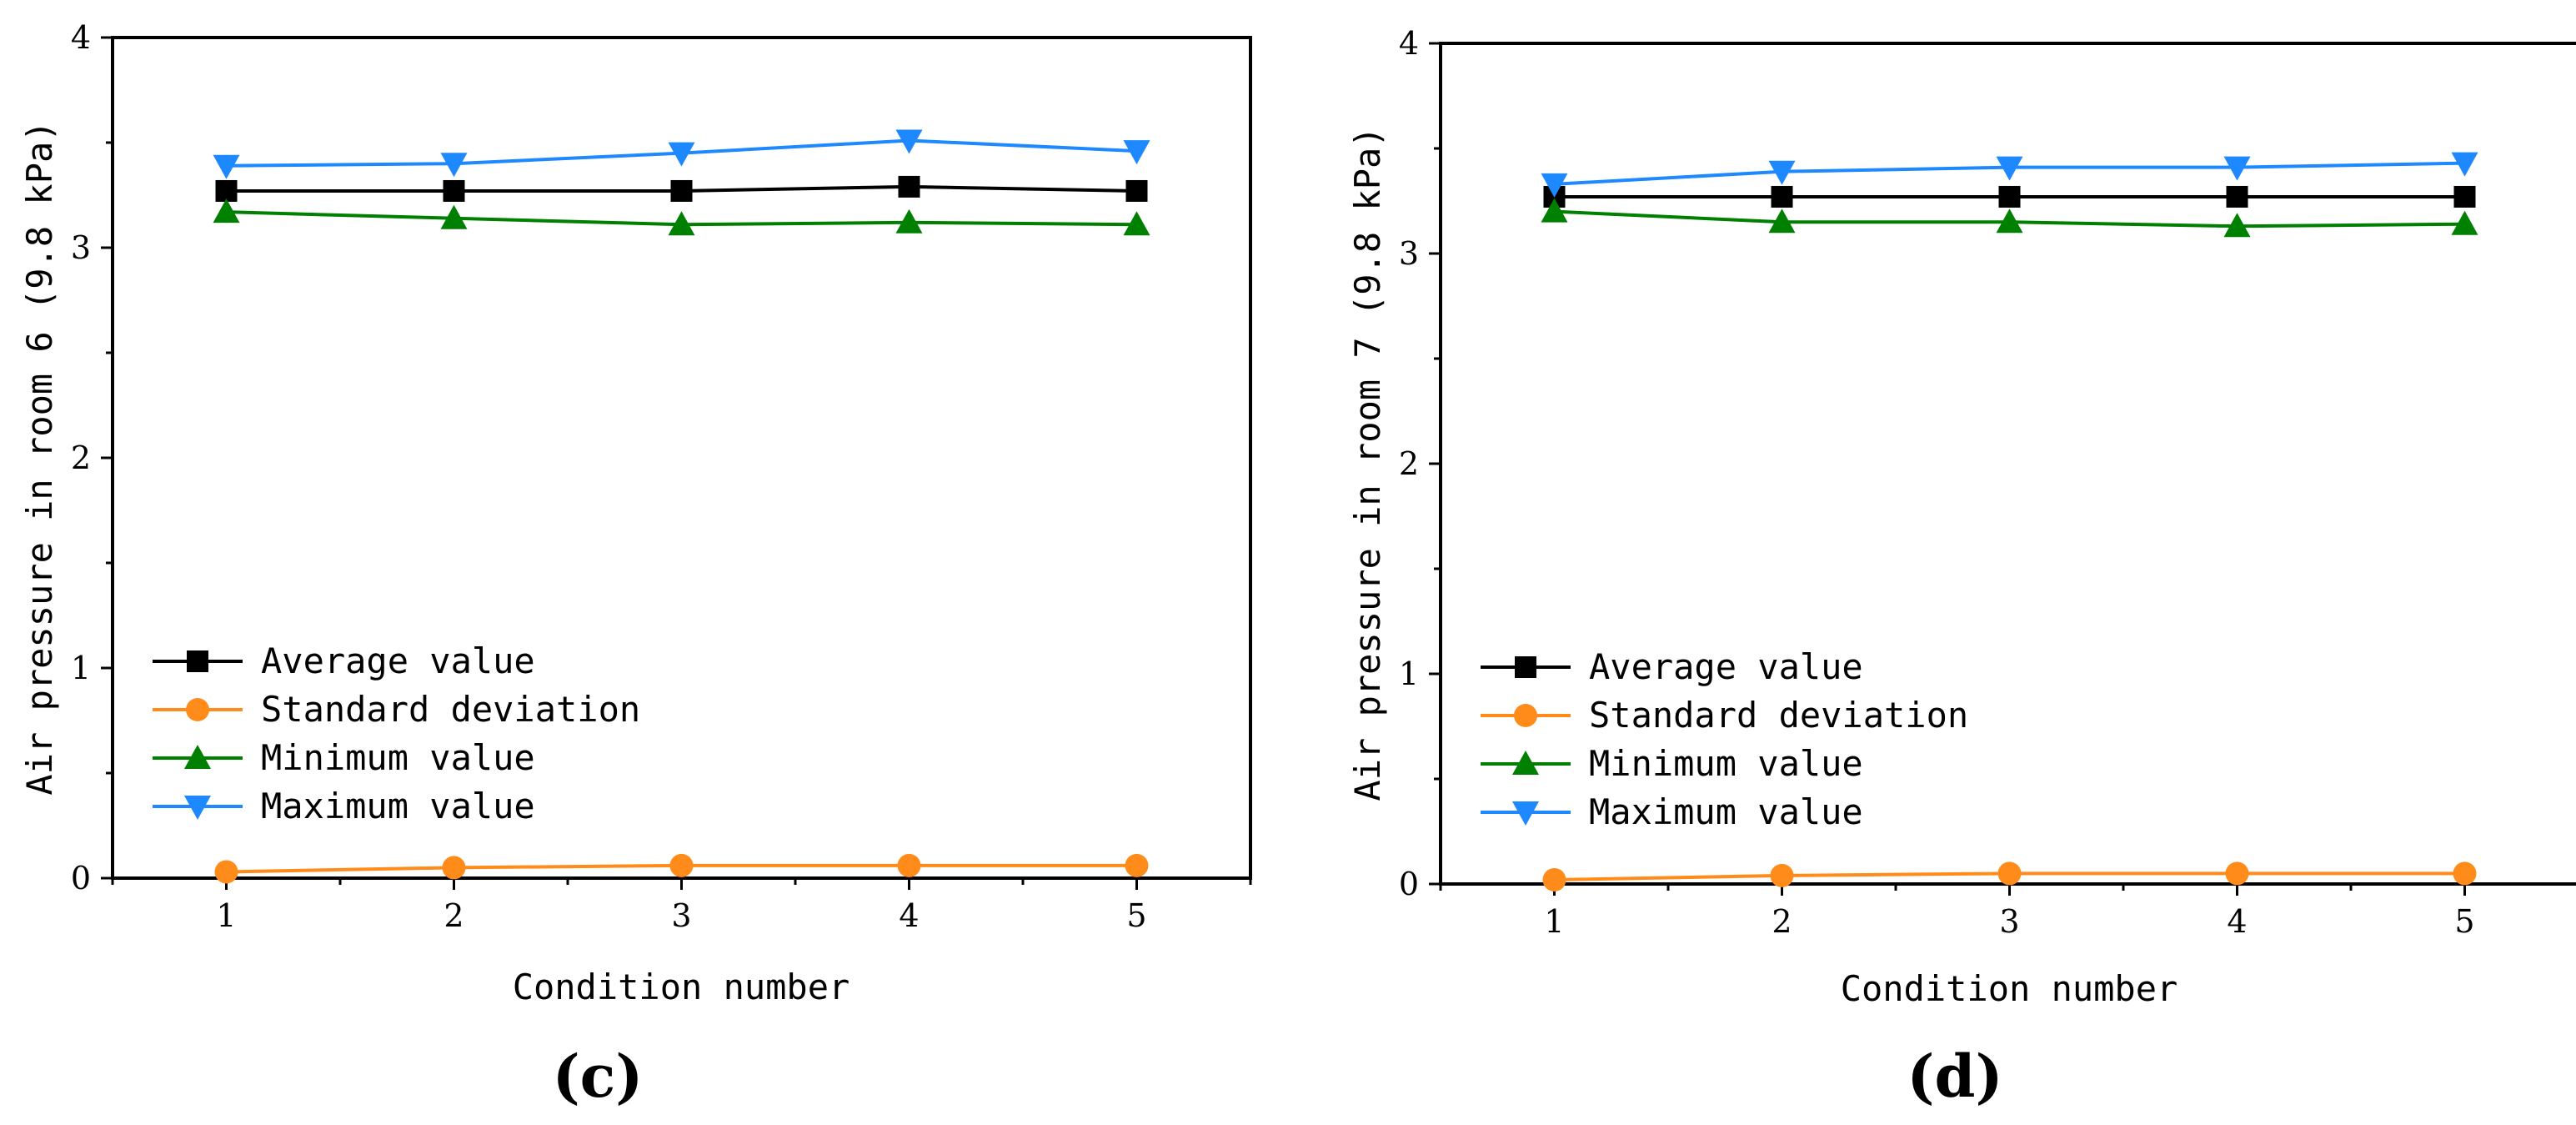 This screenshot has height=1125, width=2576. I want to click on x-tick-label: 2, so click(1782, 921).